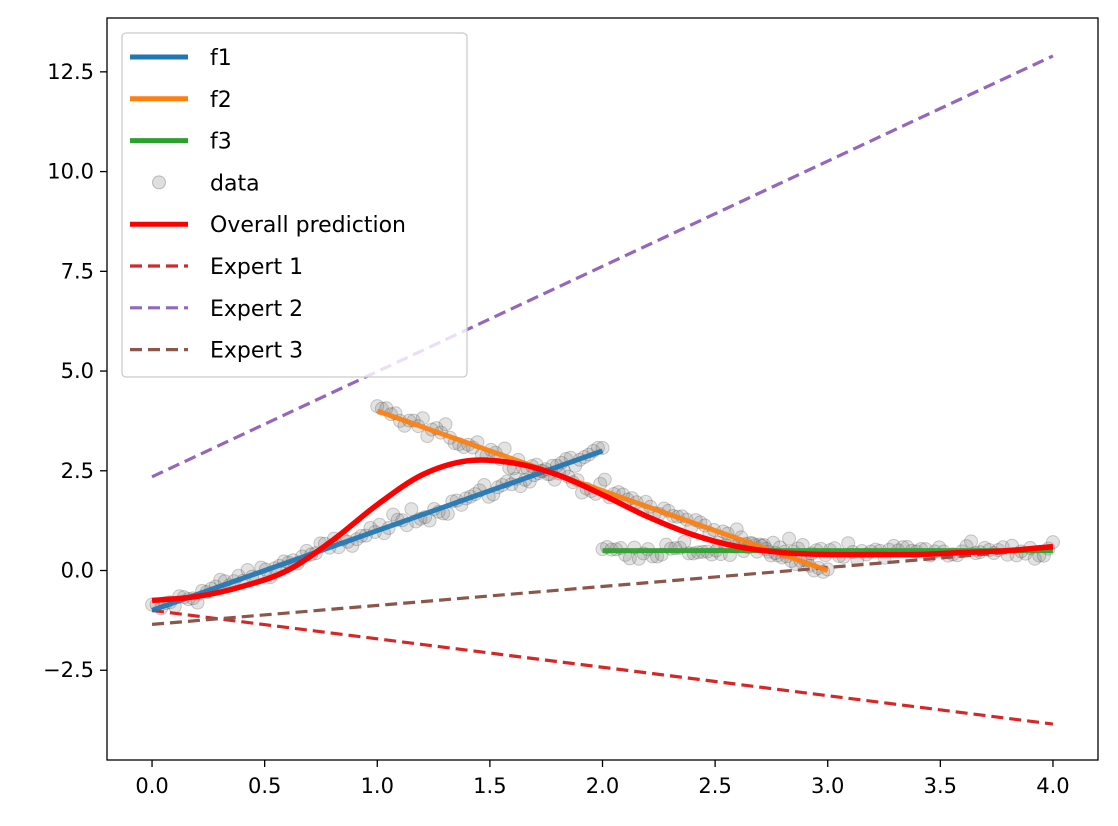 The image size is (1118, 826). Describe the element at coordinates (77, 471) in the screenshot. I see `y-tick-label: 2.5` at that location.